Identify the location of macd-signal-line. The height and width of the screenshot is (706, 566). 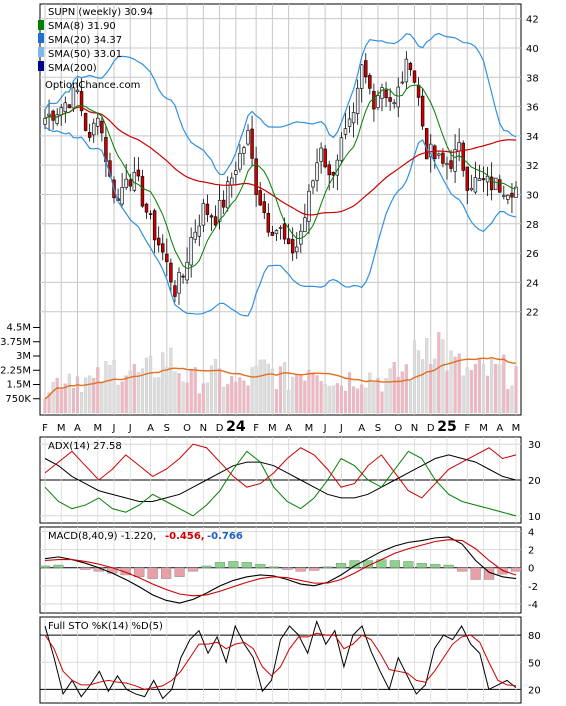
(280, 568).